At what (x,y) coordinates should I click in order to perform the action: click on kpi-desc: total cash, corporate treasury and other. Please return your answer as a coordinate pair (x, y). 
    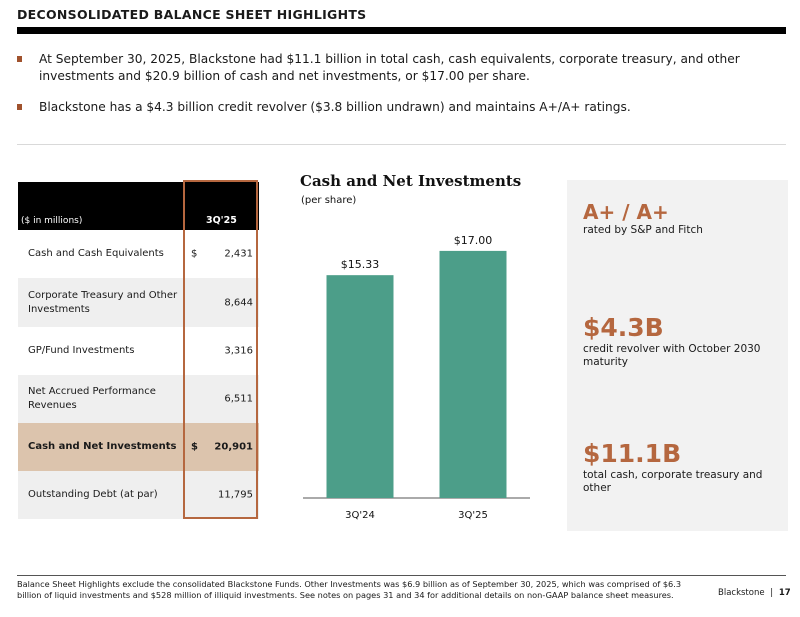
    Looking at the image, I should click on (673, 481).